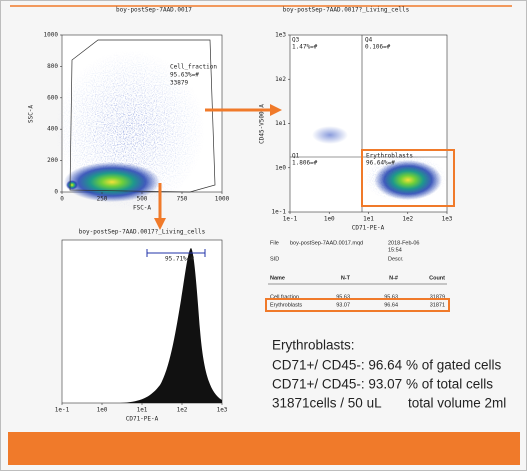 This screenshot has width=527, height=476. Describe the element at coordinates (437, 278) in the screenshot. I see `table-header: Count` at that location.